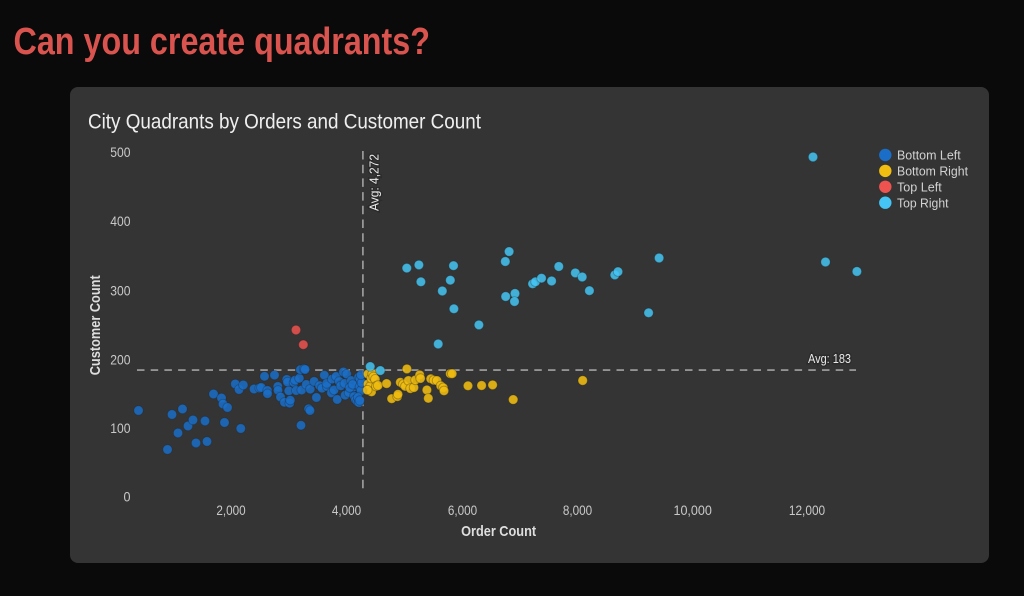 The image size is (1024, 596). I want to click on svg-text: 8,000, so click(577, 510).